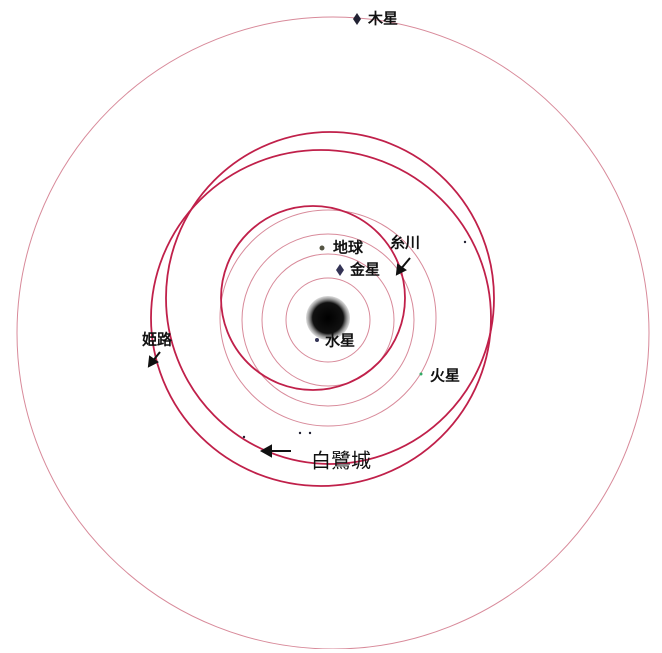 This screenshot has width=662, height=653. What do you see at coordinates (340, 341) in the screenshot?
I see `label: 水星` at bounding box center [340, 341].